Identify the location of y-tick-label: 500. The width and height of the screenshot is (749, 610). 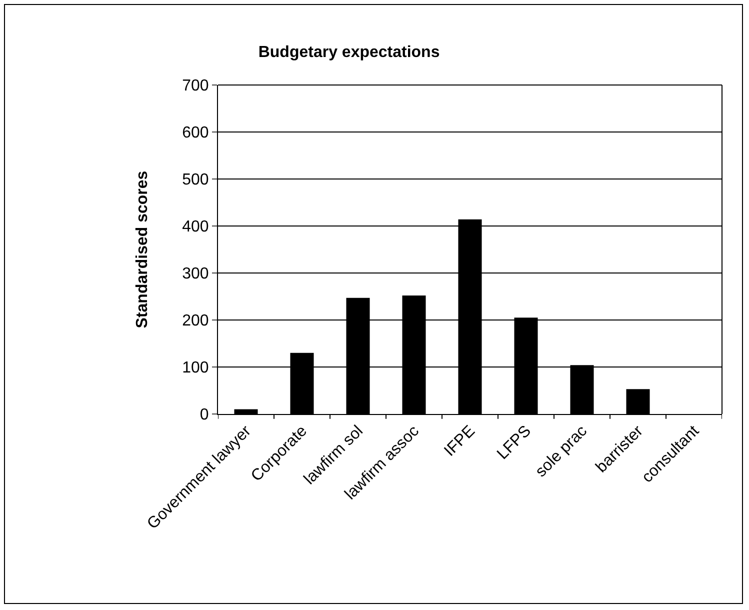
(195, 180).